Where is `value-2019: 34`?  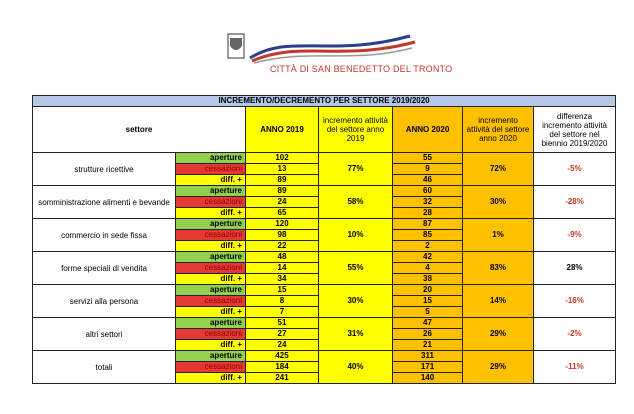 value-2019: 34 is located at coordinates (282, 279).